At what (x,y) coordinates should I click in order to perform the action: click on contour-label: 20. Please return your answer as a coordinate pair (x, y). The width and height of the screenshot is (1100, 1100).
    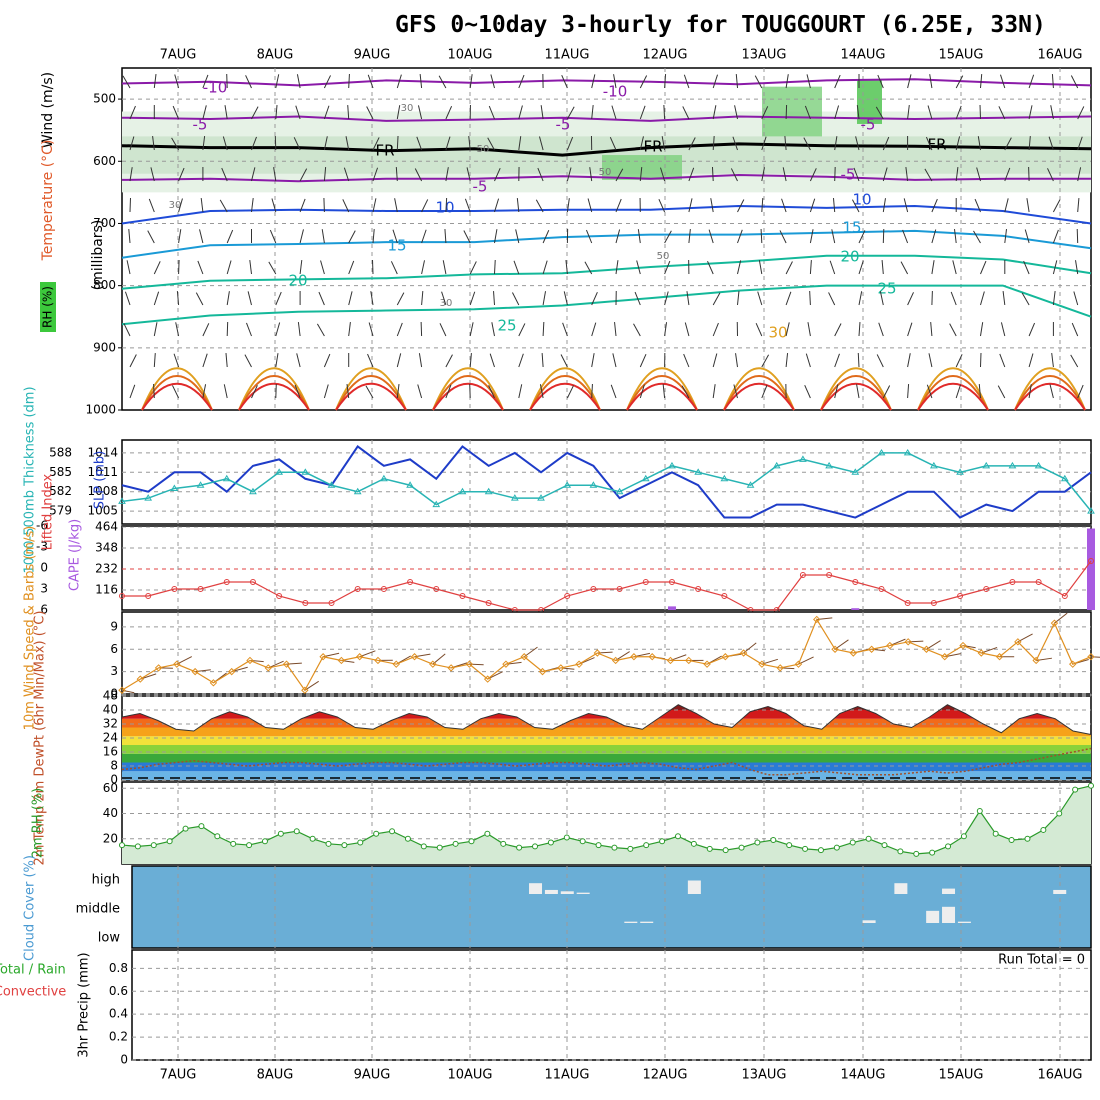
    Looking at the image, I should click on (297, 281).